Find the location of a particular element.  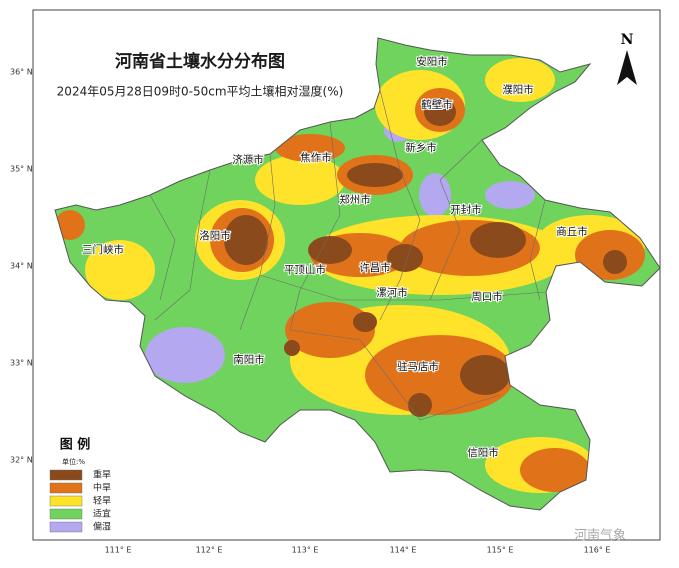

city-label: 许昌市 is located at coordinates (375, 267).